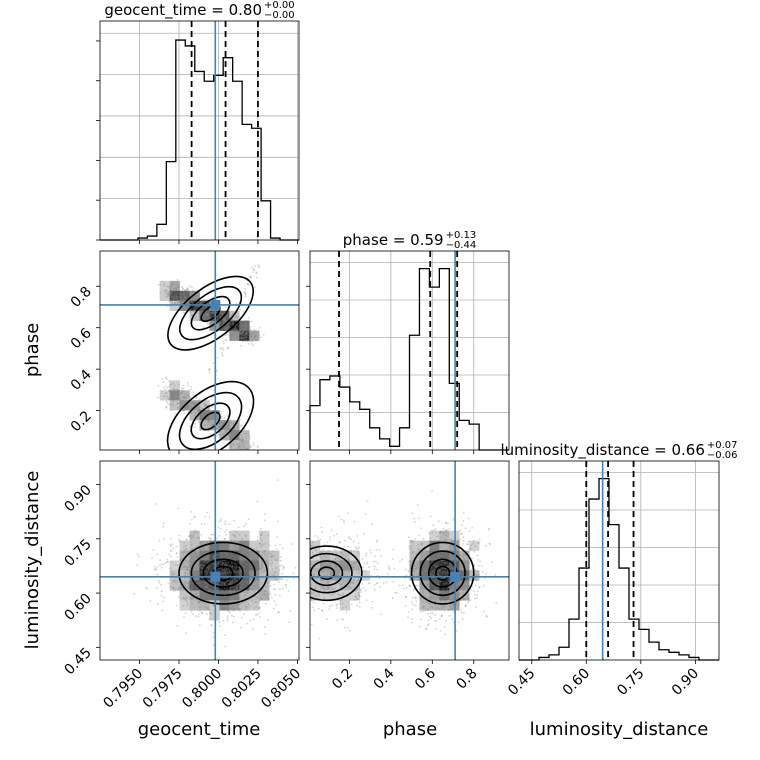  What do you see at coordinates (199, 130) in the screenshot?
I see `panel-frame` at bounding box center [199, 130].